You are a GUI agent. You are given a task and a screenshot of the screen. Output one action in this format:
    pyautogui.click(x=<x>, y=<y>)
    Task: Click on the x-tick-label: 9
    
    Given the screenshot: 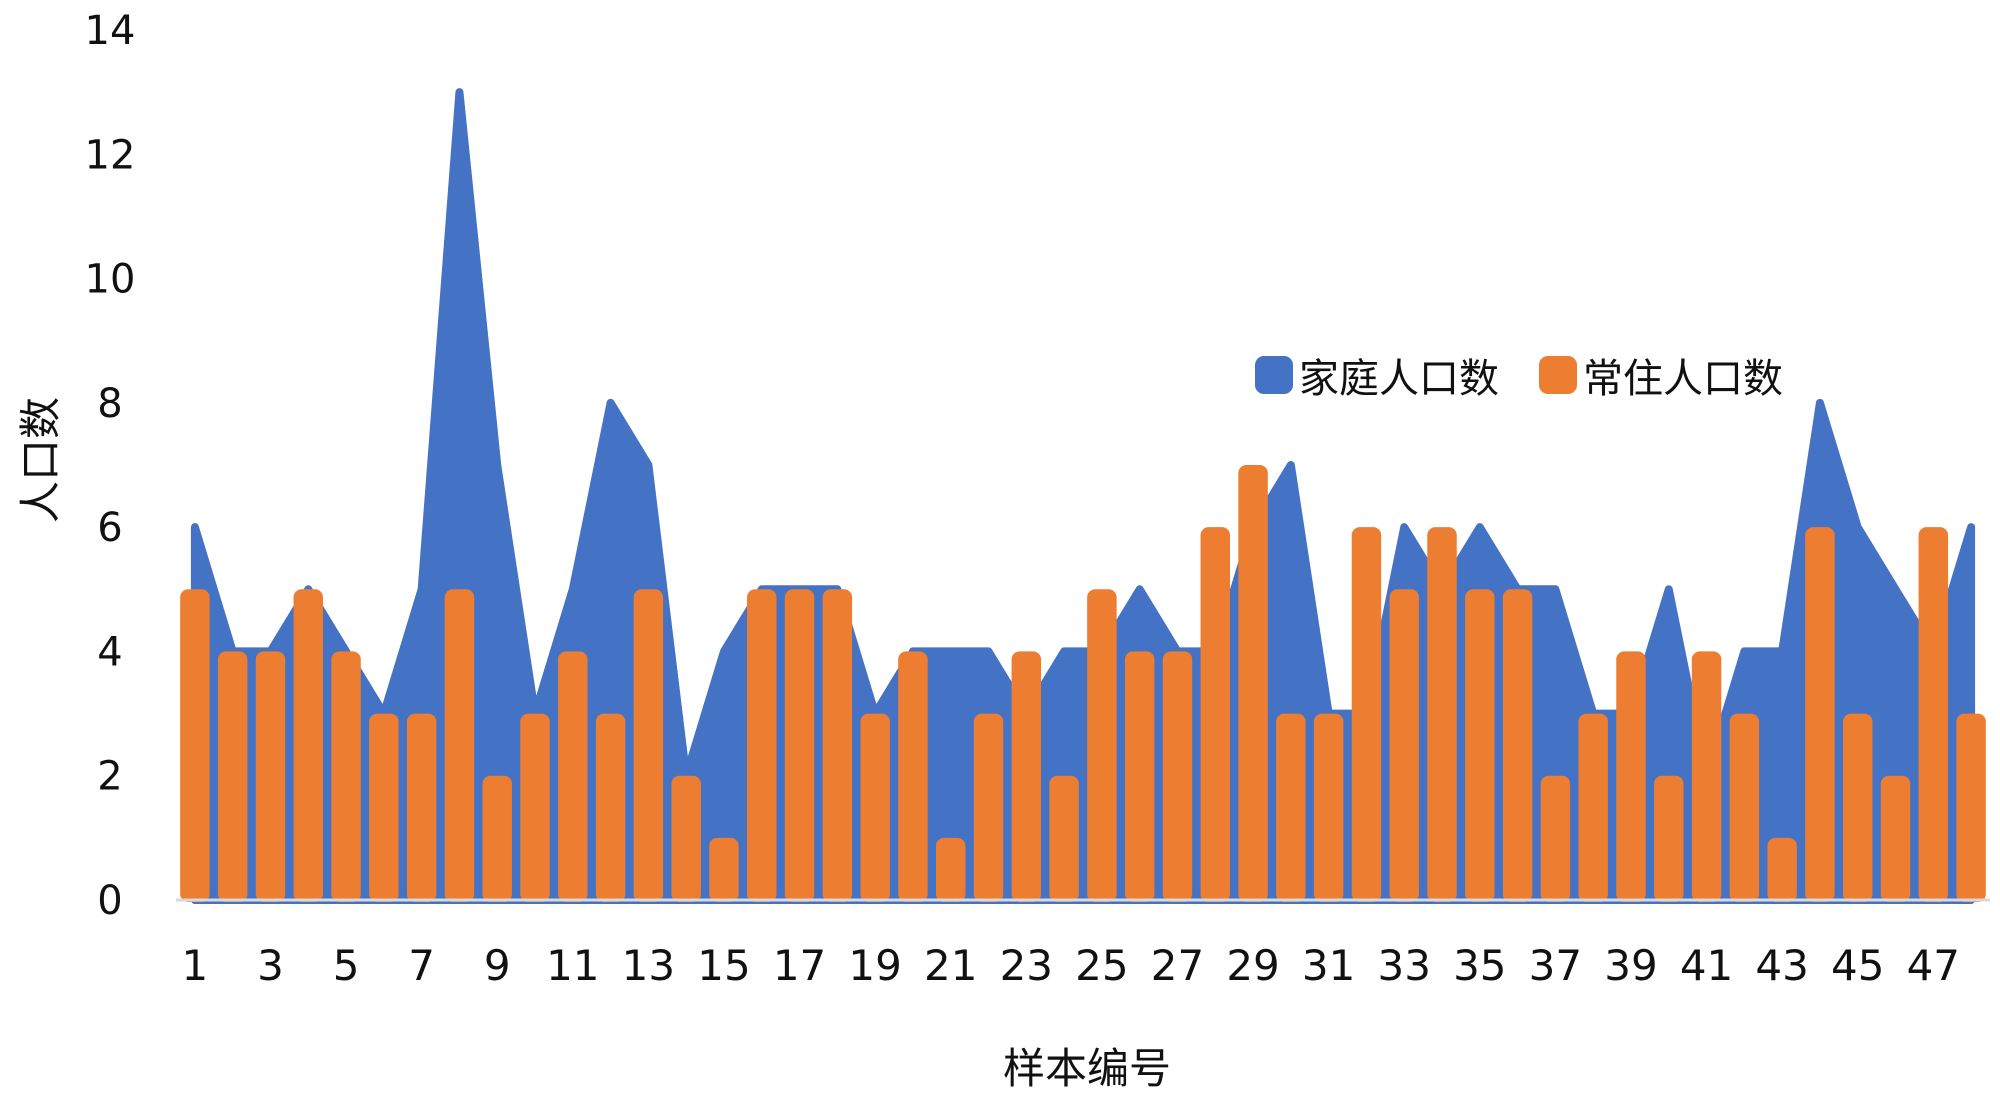 What is the action you would take?
    pyautogui.click(x=497, y=965)
    